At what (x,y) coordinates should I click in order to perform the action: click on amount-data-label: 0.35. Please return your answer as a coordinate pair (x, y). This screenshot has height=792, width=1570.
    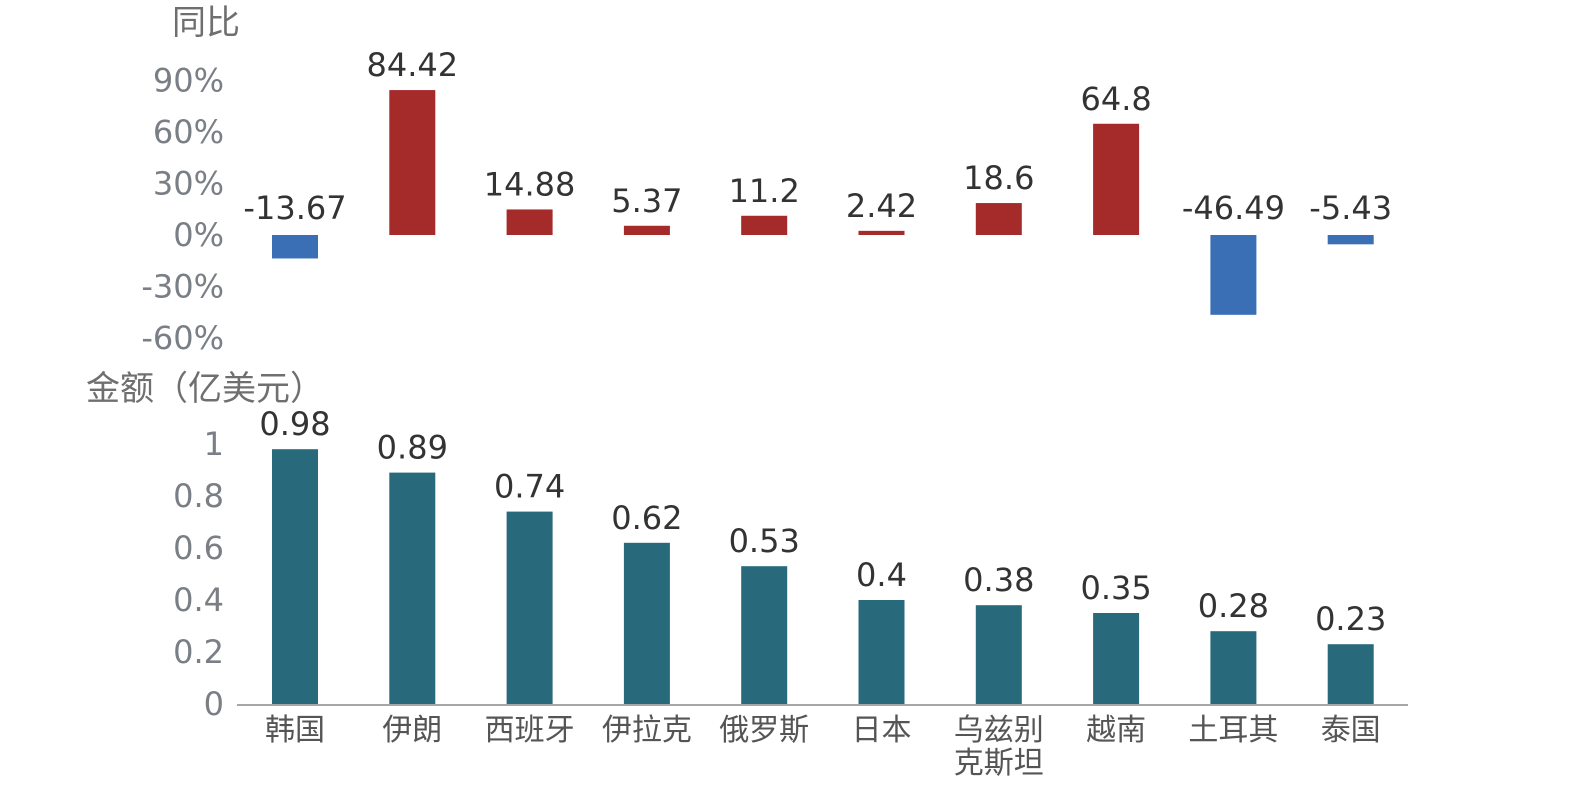
    Looking at the image, I should click on (1115, 588).